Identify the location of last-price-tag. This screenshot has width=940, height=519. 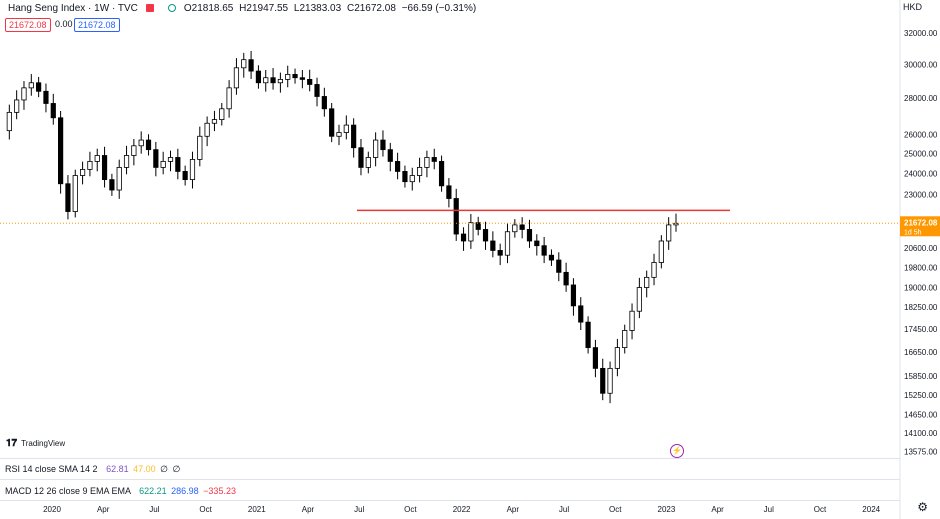
(920, 226).